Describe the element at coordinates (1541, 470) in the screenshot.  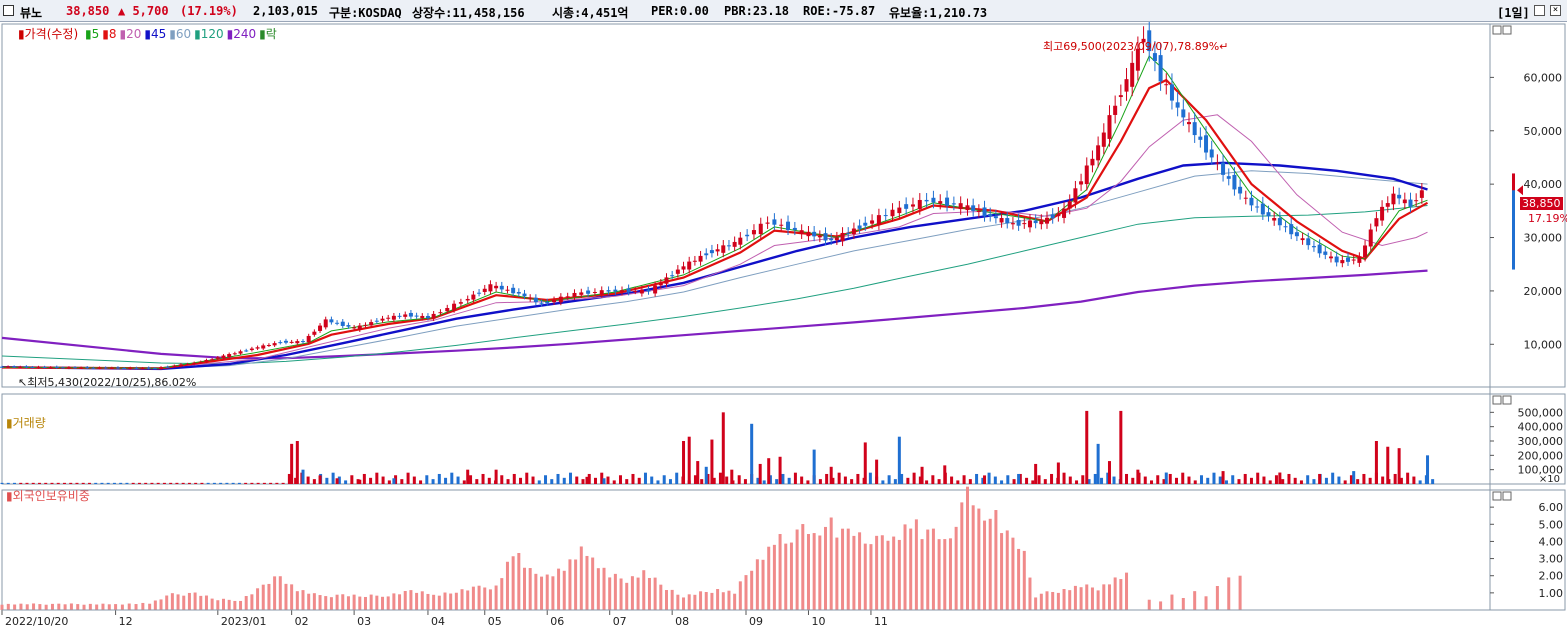
I see `volume-y-tick-label: 100,000` at that location.